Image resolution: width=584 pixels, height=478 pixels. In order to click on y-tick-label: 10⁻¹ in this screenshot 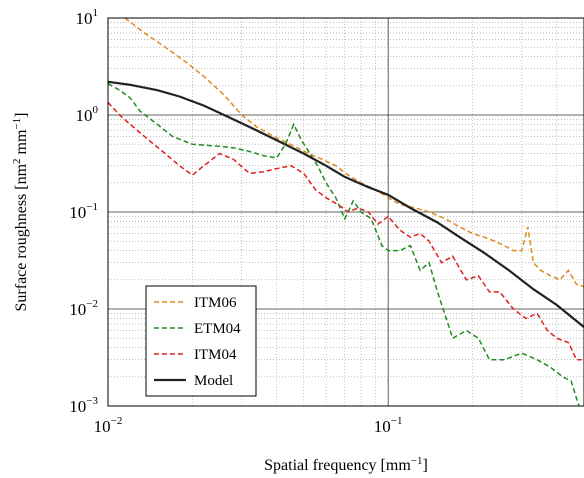, I will do `click(83, 211)`.